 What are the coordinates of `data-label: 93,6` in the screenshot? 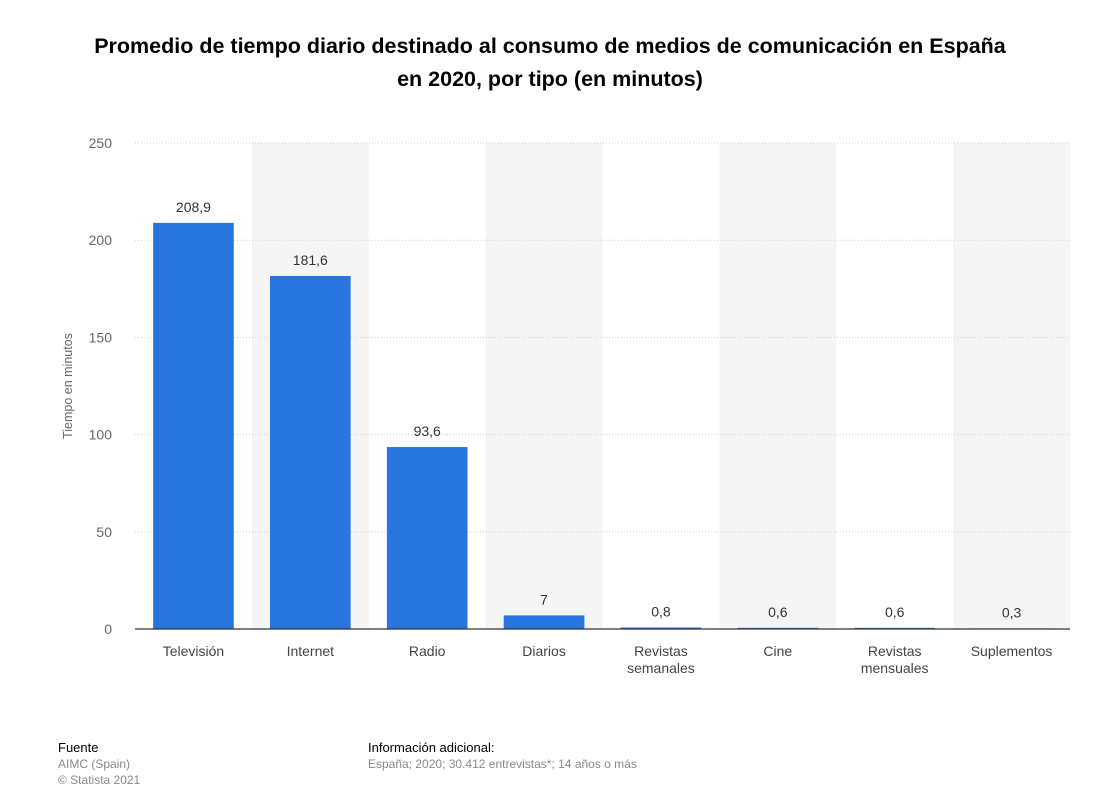 It's located at (427, 431).